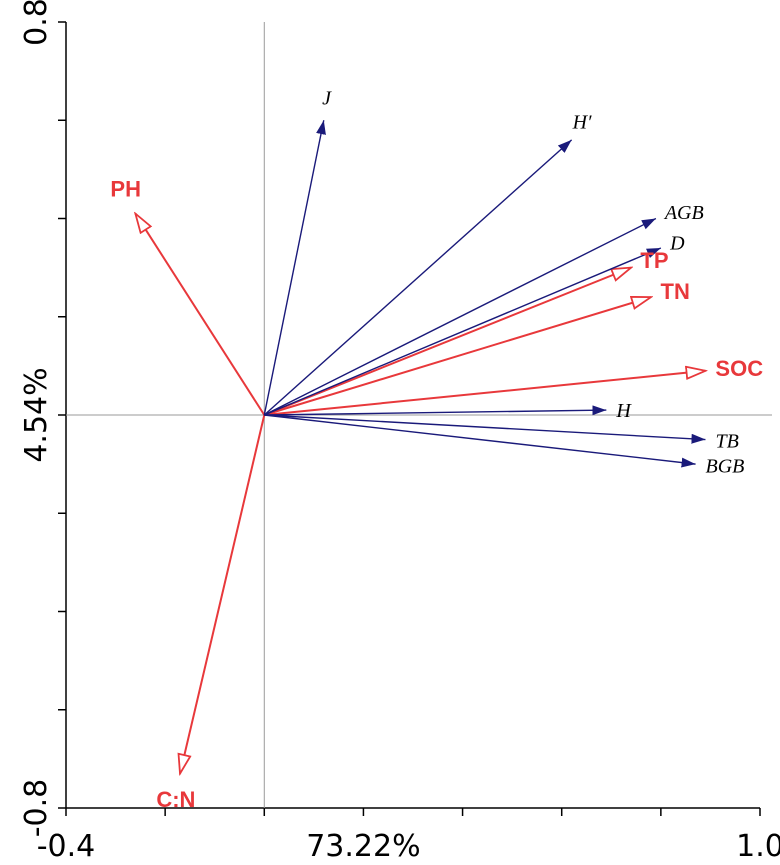 The image size is (780, 865). Describe the element at coordinates (485, 429) in the screenshot. I see `tb-vector-arrow` at that location.